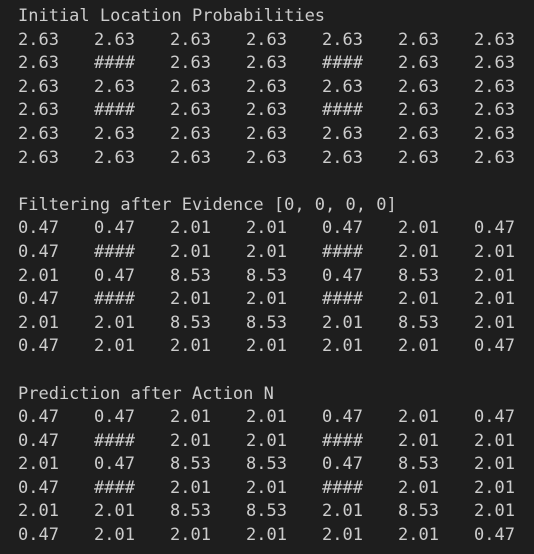 The width and height of the screenshot is (534, 554). Describe the element at coordinates (276, 465) in the screenshot. I see `grid-row: 2.01 0.47 8.53 8.53 0.47 8.53 2.01` at that location.